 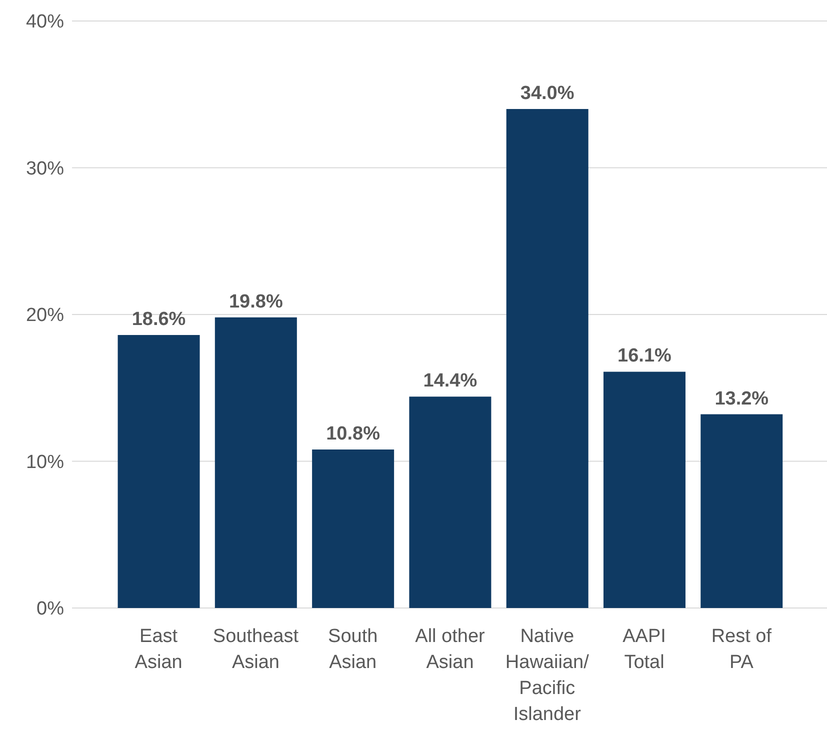 I want to click on x-tick-label: South Asian, so click(x=353, y=649).